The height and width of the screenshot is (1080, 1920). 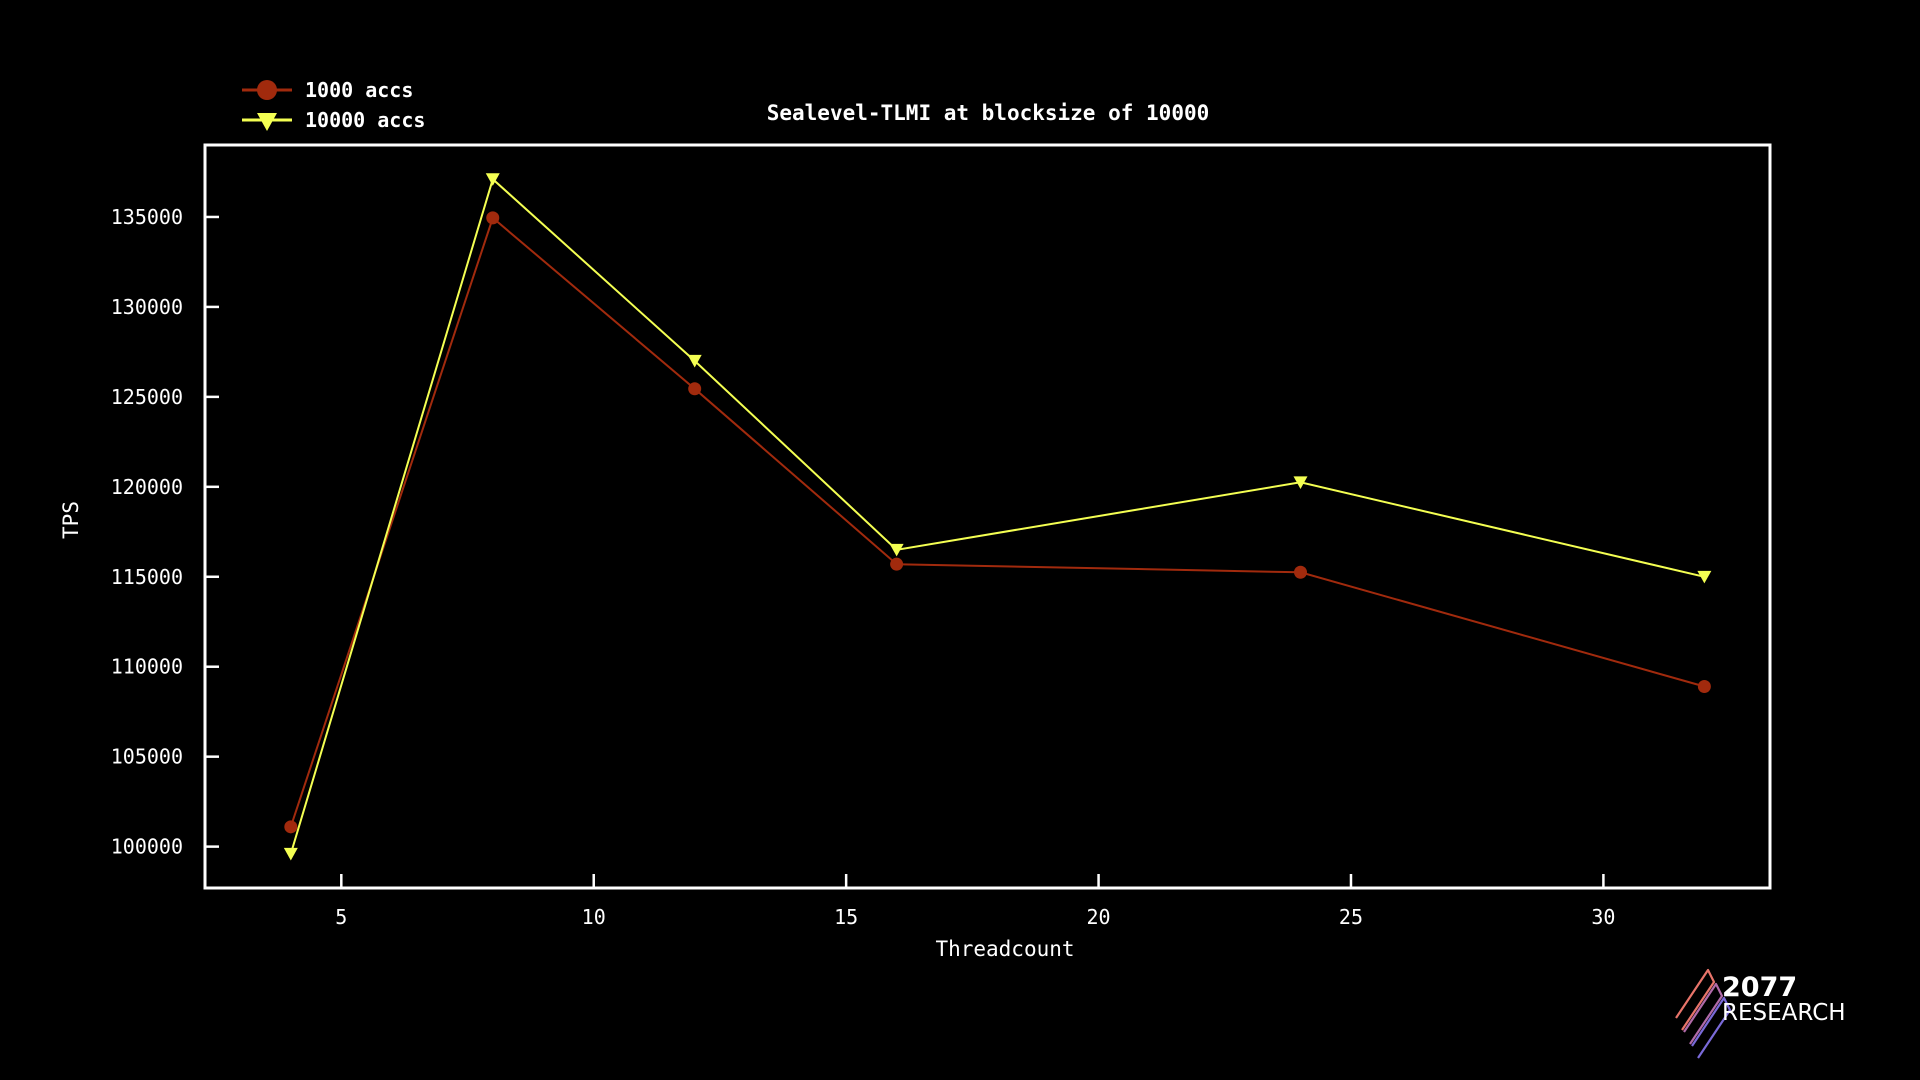 What do you see at coordinates (147, 397) in the screenshot?
I see `y-tick-label: 125000` at bounding box center [147, 397].